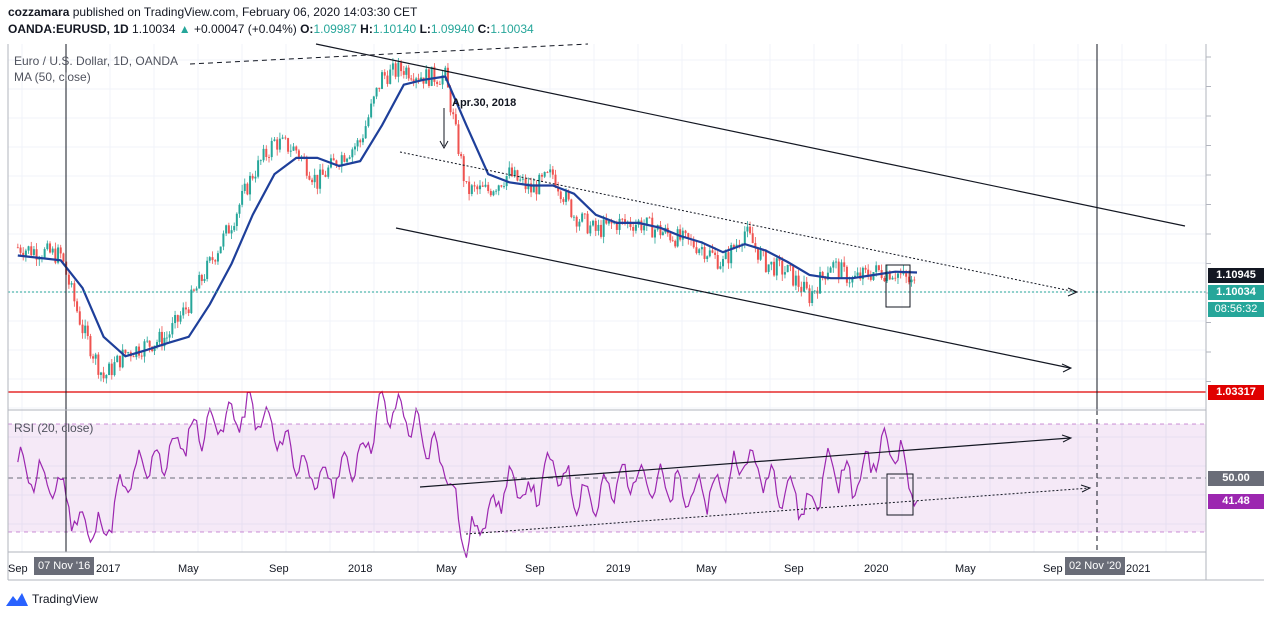 This screenshot has height=618, width=1274. I want to click on rsi-upper-arrow-icon, so click(1067, 438).